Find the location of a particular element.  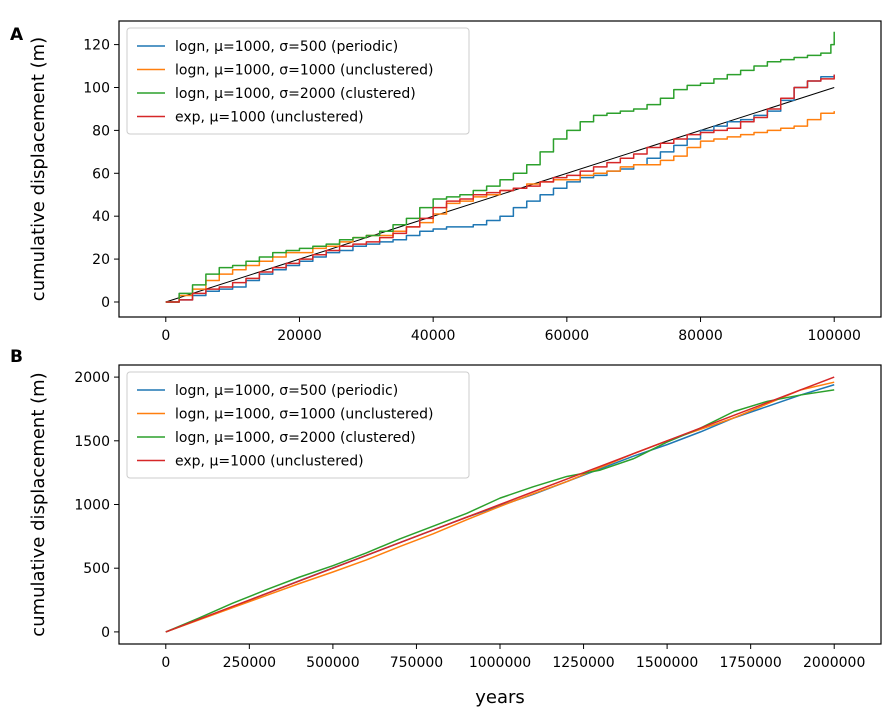

y-tick-label: 100 is located at coordinates (96, 88).